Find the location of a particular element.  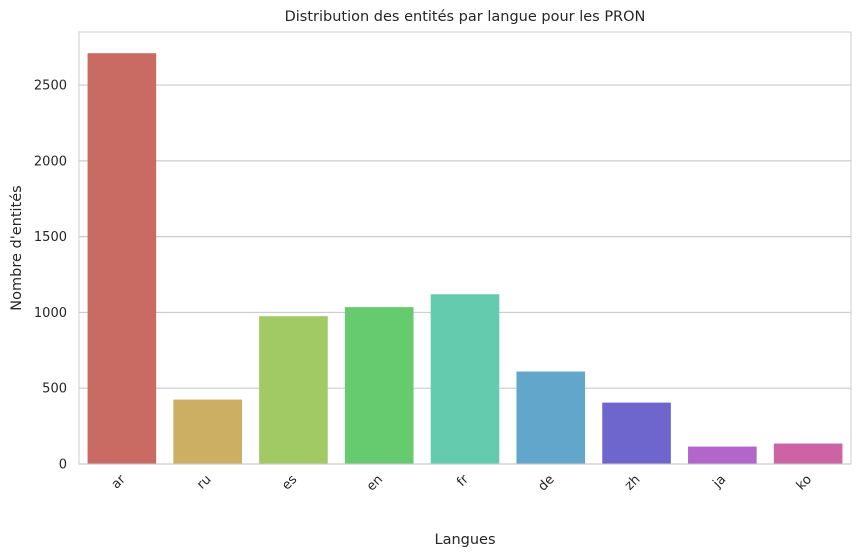

bar-ar is located at coordinates (122, 258).